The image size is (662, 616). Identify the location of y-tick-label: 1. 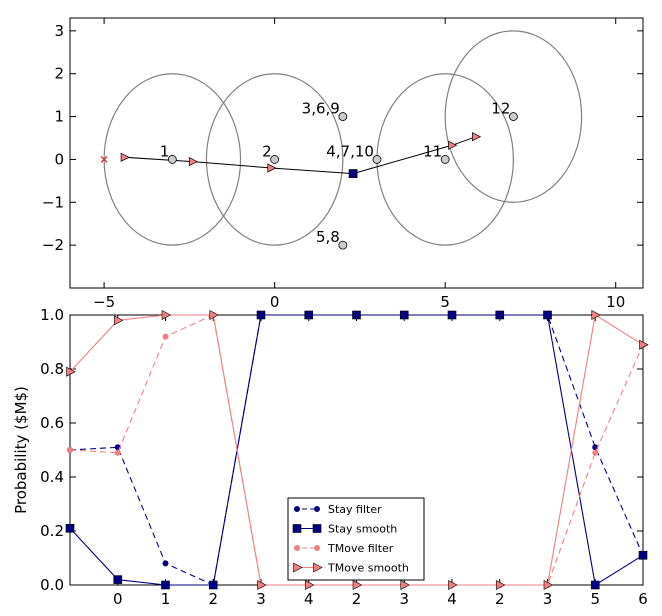
(59, 117).